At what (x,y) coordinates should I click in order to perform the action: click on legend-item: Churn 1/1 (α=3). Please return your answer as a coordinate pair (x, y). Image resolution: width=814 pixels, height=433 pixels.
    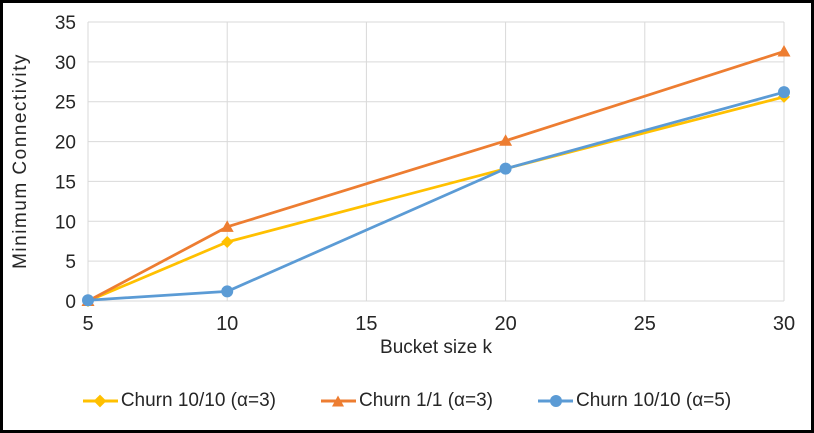
    Looking at the image, I should click on (407, 401).